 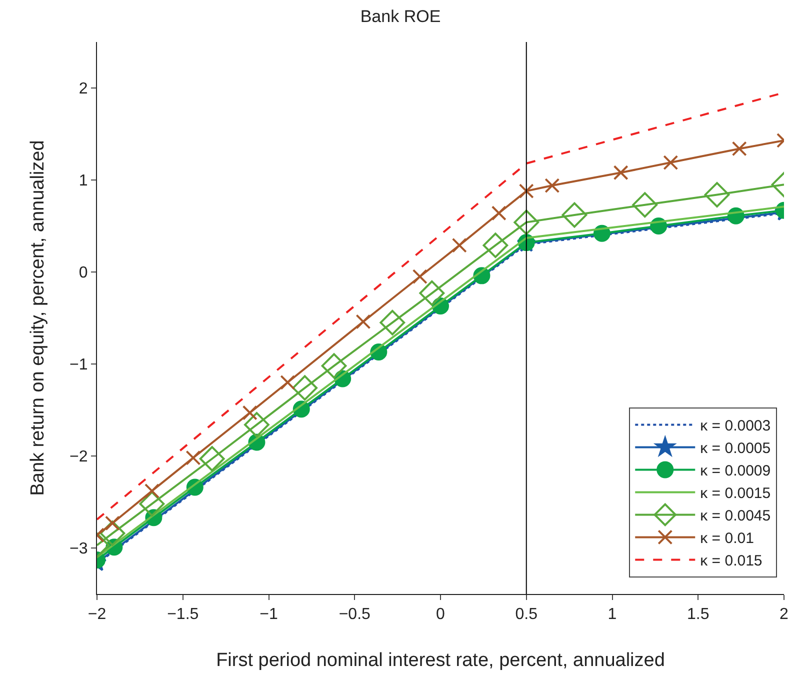 I want to click on y-tick-label: 0, so click(x=83, y=273).